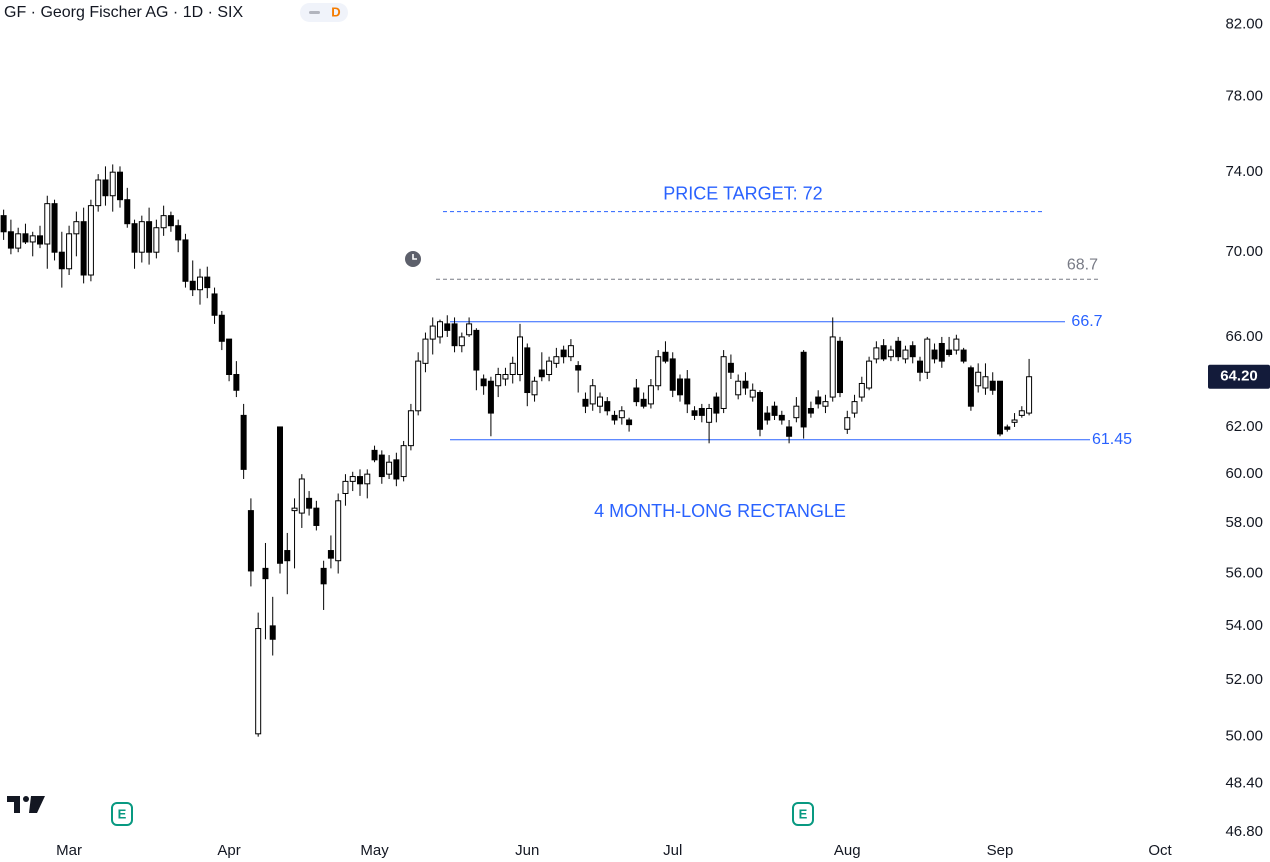  What do you see at coordinates (1244, 251) in the screenshot?
I see `y-tick-label: 70.00` at bounding box center [1244, 251].